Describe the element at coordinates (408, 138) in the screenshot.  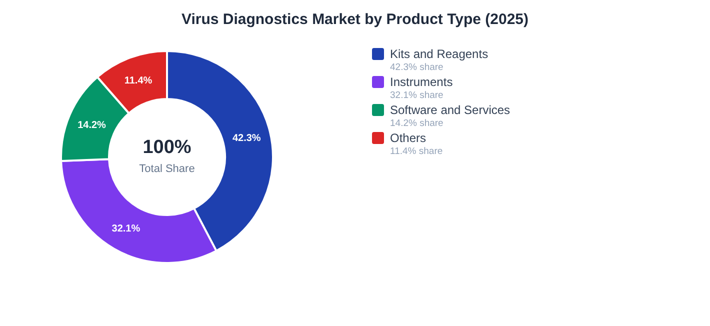
I see `legend-label: Others` at that location.